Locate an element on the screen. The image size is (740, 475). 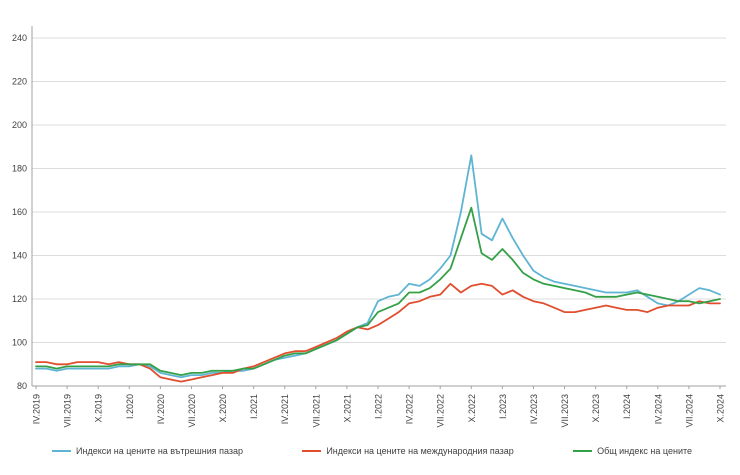
x-axis-tick-label: X.2024 is located at coordinates (721, 408).